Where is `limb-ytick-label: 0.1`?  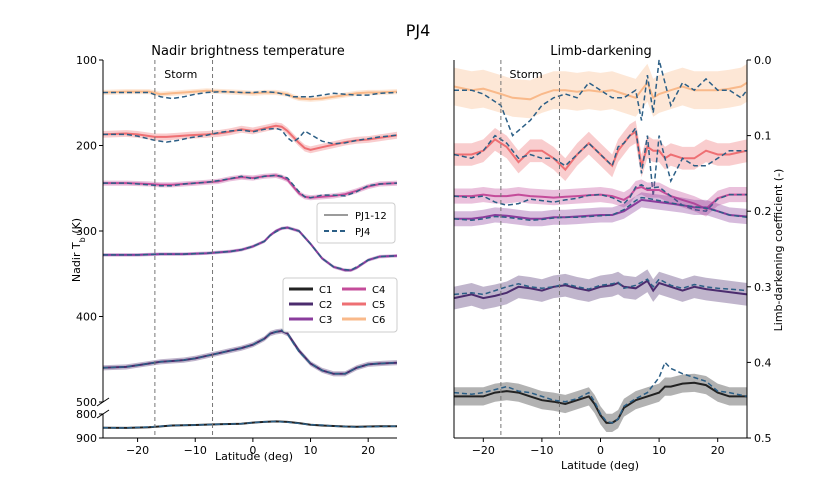
limb-ytick-label: 0.1 is located at coordinates (763, 136).